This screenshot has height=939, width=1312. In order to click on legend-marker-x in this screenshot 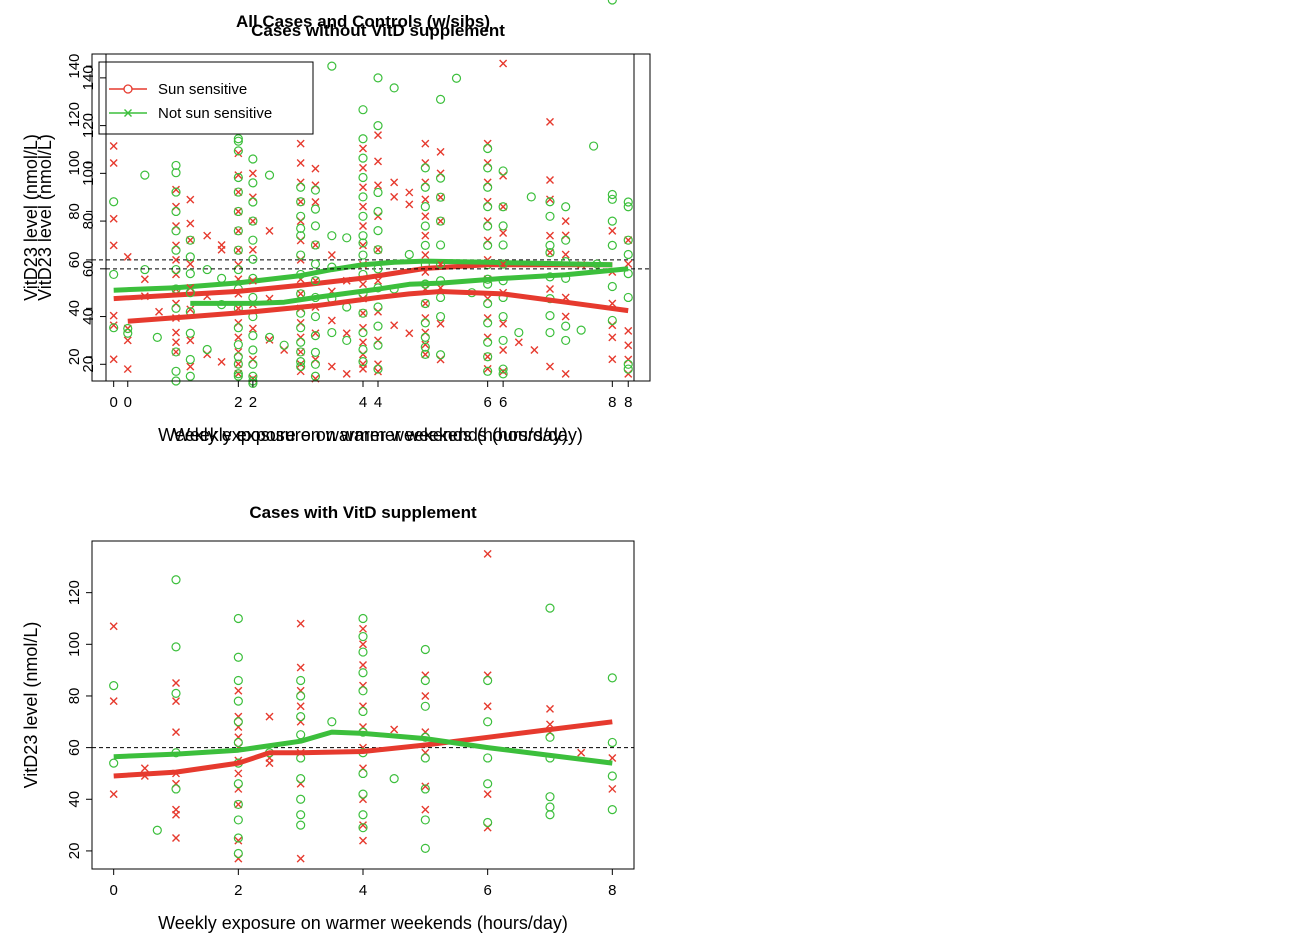, I will do `click(128, 113)`.